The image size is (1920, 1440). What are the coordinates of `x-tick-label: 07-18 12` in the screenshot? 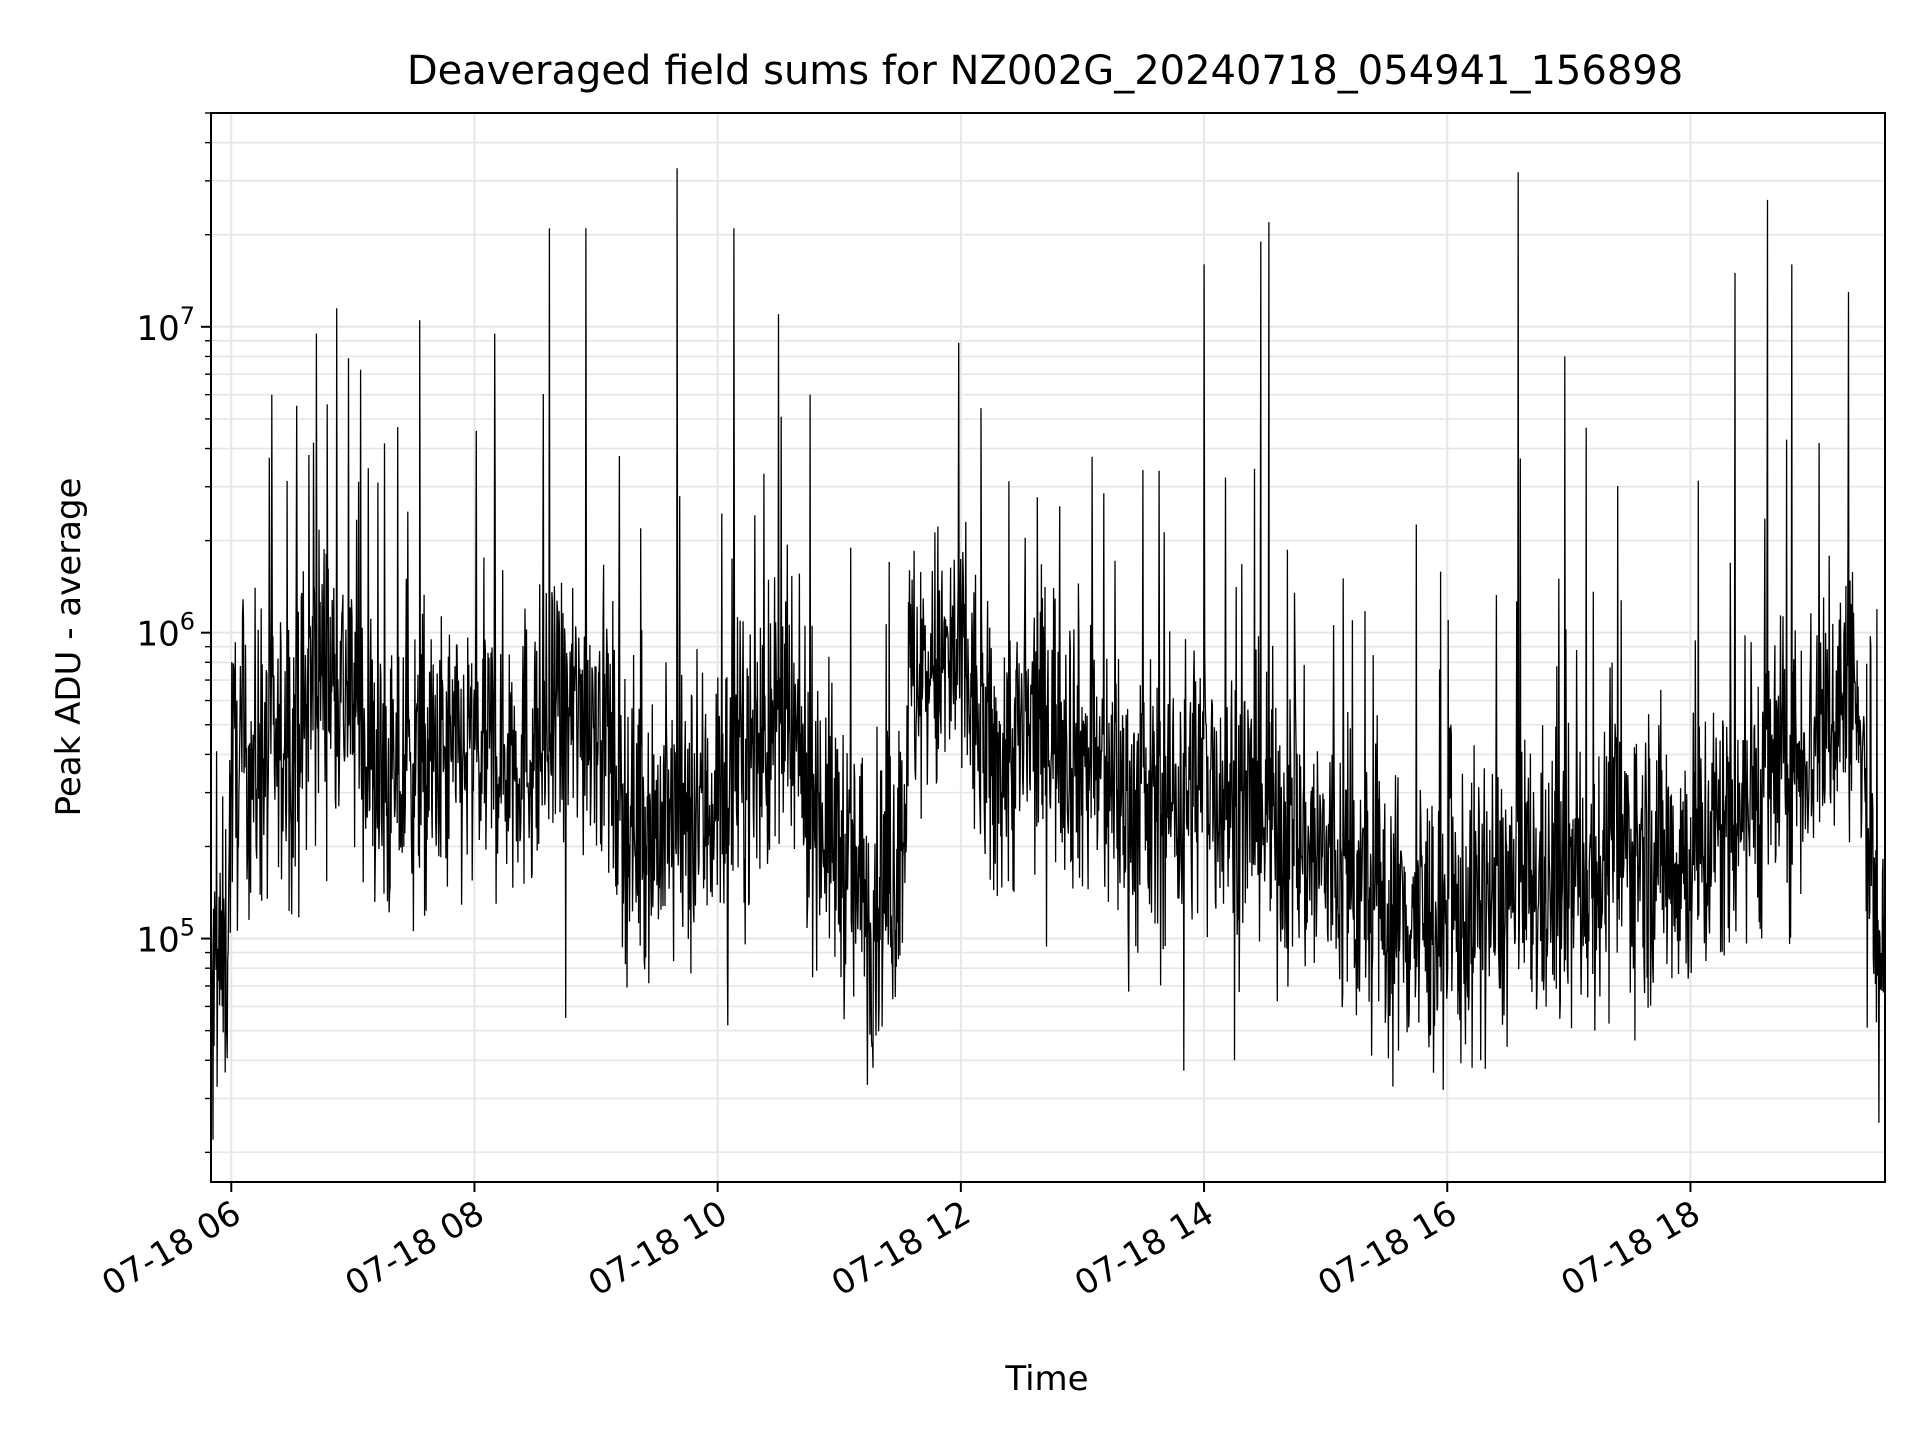 It's located at (901, 1248).